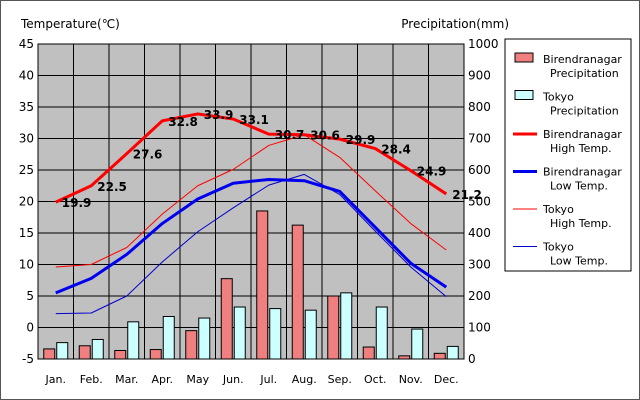 Image resolution: width=640 pixels, height=400 pixels. Describe the element at coordinates (479, 233) in the screenshot. I see `precip-tick-label: 400` at that location.